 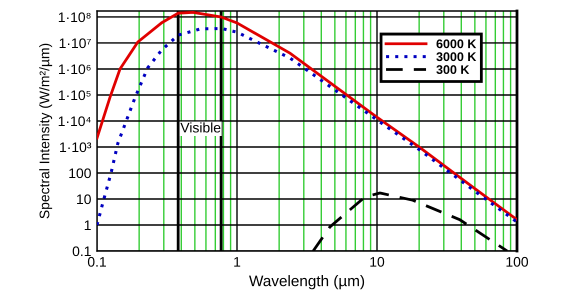 I want to click on annotation: Visible, so click(x=200, y=127).